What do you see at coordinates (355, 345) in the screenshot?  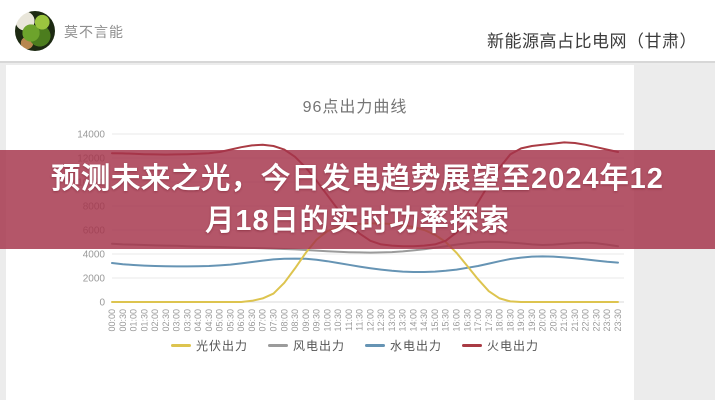 I see `chart-legend: 光伏出力 风电出力 水电出力 火电出力` at bounding box center [355, 345].